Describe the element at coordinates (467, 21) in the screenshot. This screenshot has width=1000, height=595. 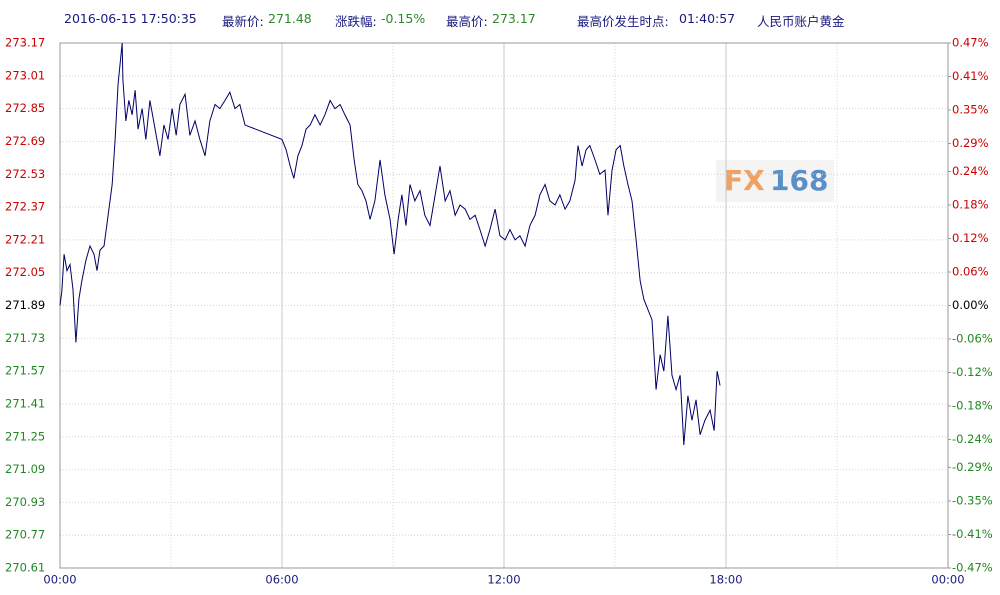
I see `high-label: 最高价:` at that location.